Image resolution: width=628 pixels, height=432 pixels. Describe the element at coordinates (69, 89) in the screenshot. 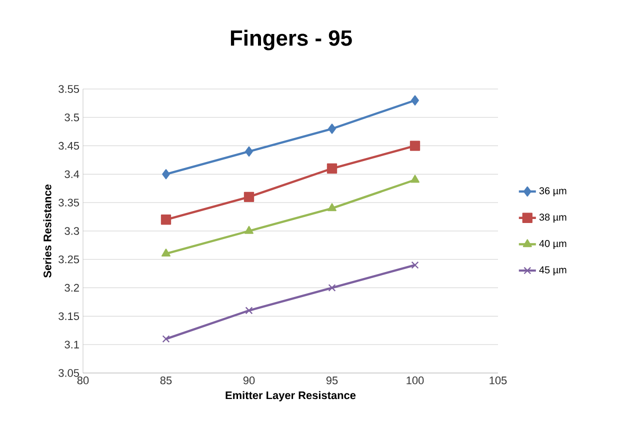

I see `y-tick-label: 3.55` at that location.